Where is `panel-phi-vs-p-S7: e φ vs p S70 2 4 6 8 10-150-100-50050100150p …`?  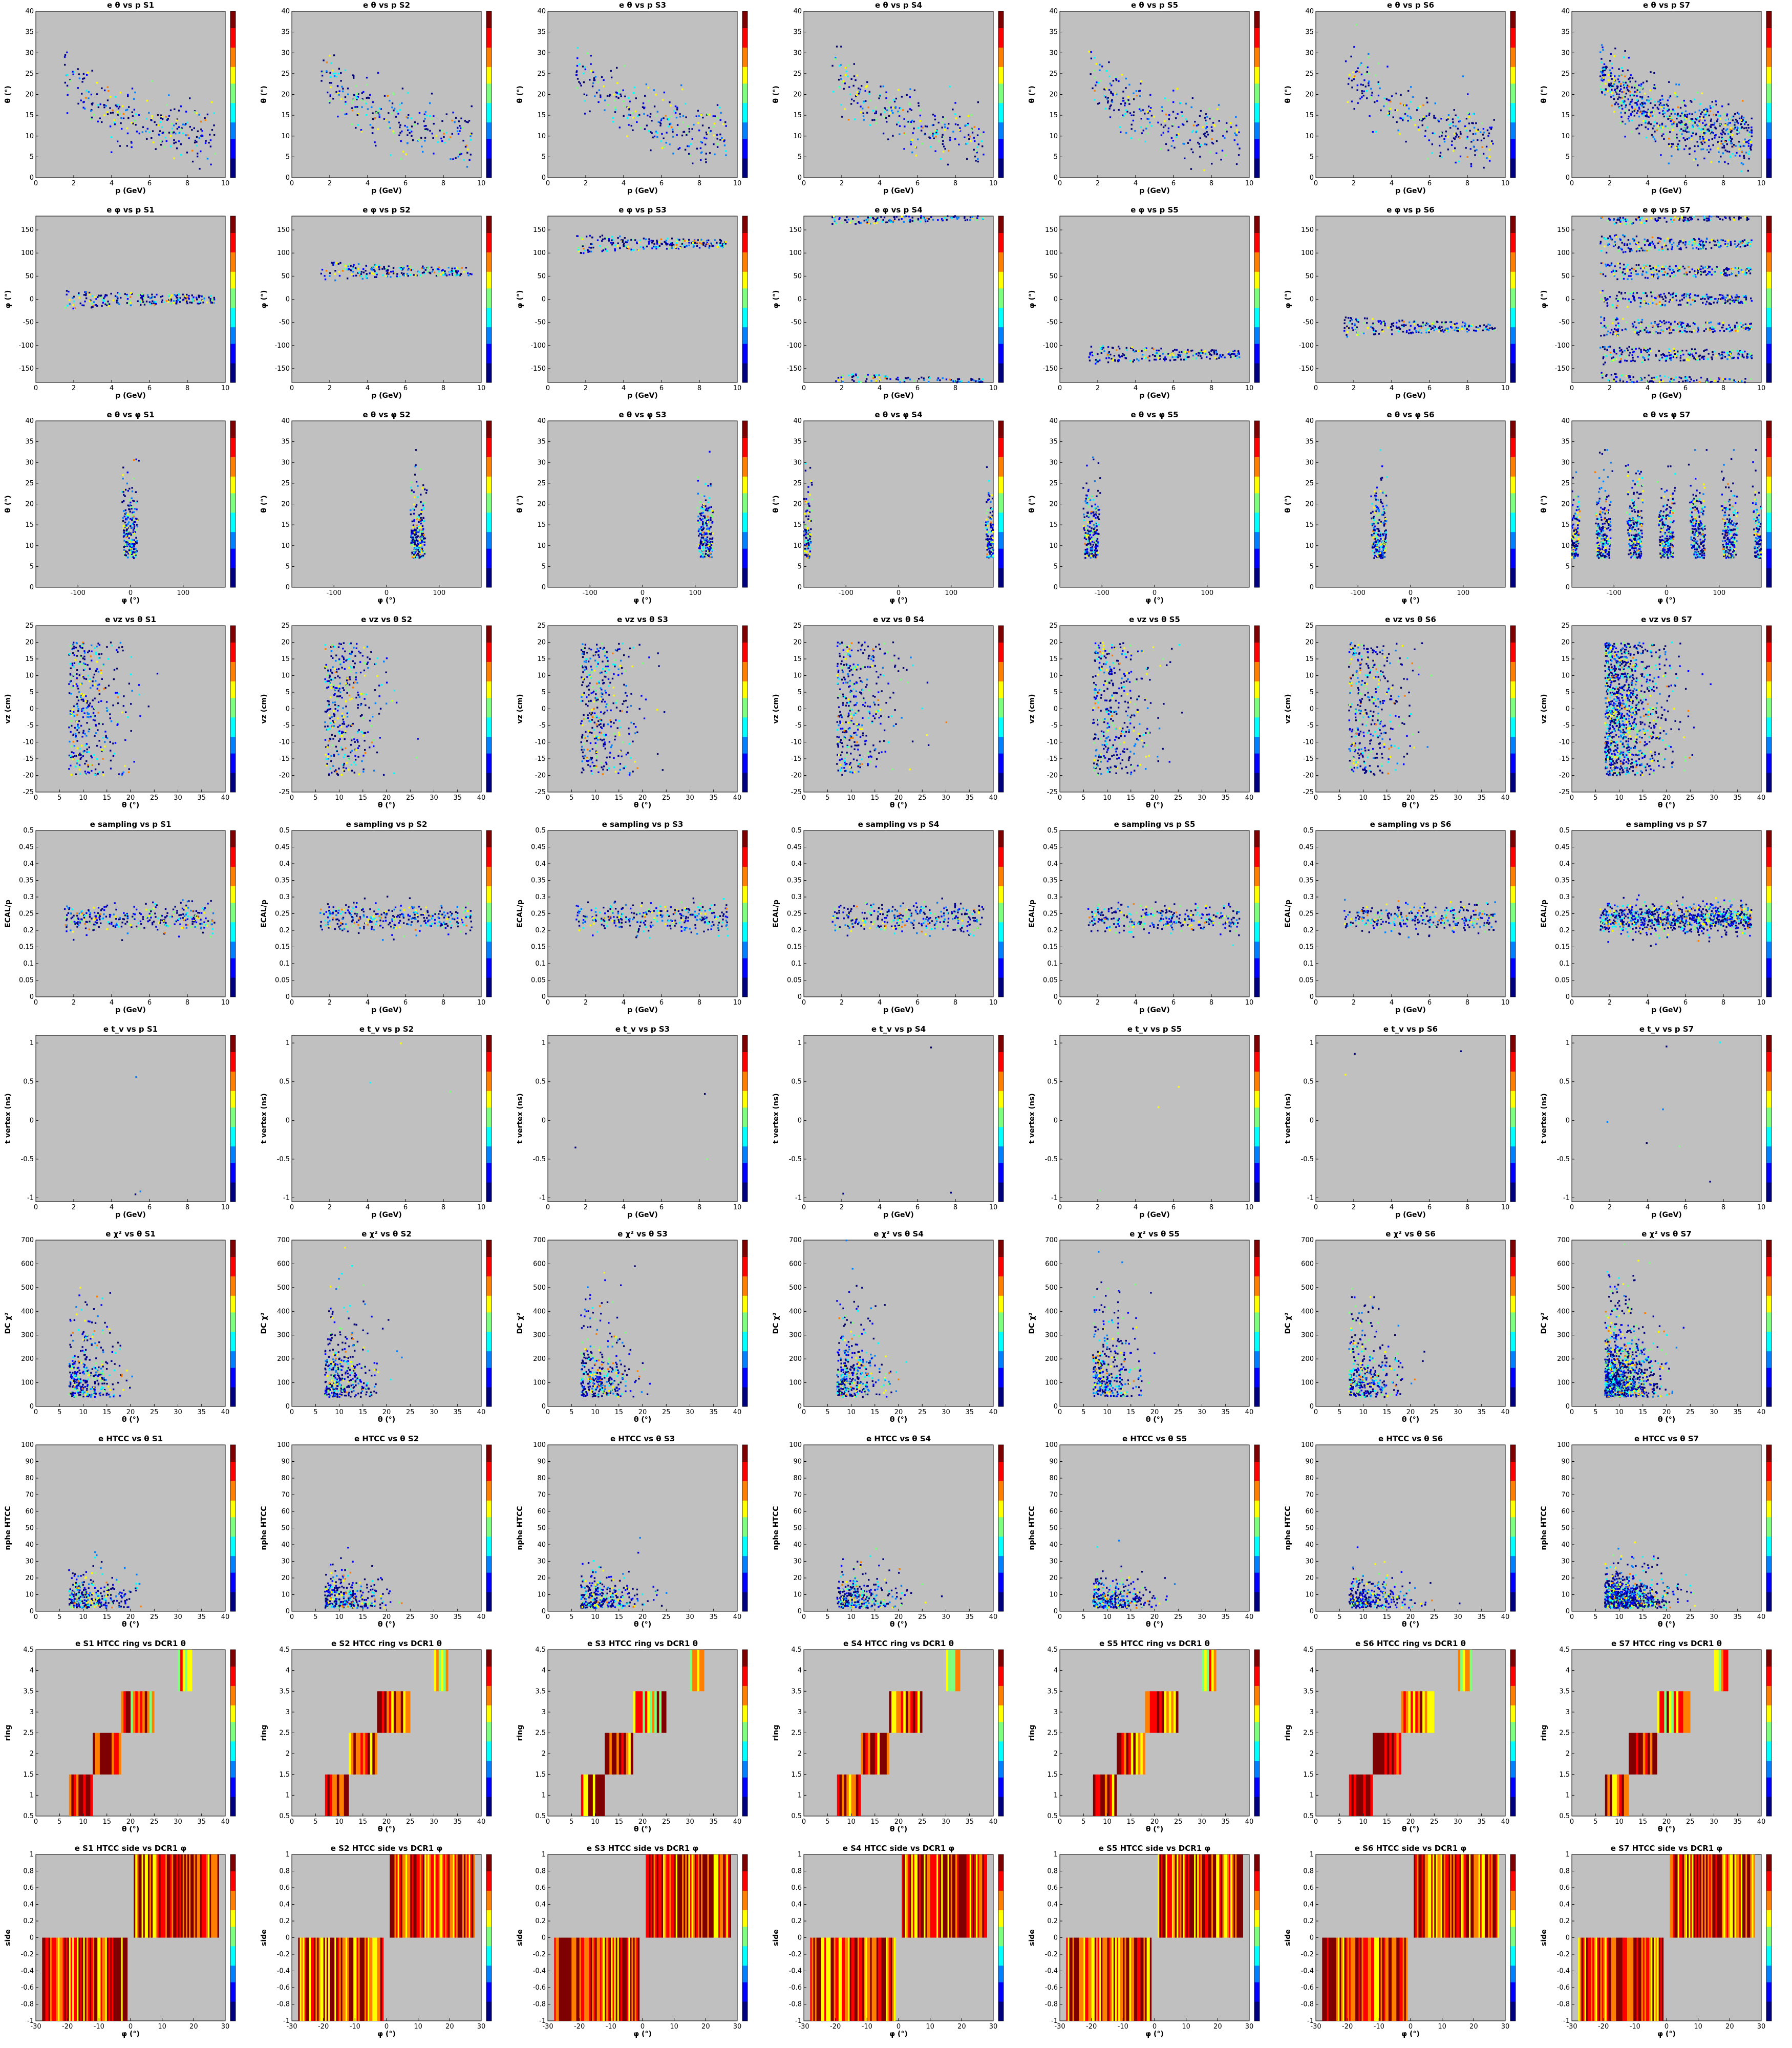
panel-phi-vs-p-S7: e φ vs p S70 2 4 6 8 10-150-100-50050100150p … is located at coordinates (1656, 302).